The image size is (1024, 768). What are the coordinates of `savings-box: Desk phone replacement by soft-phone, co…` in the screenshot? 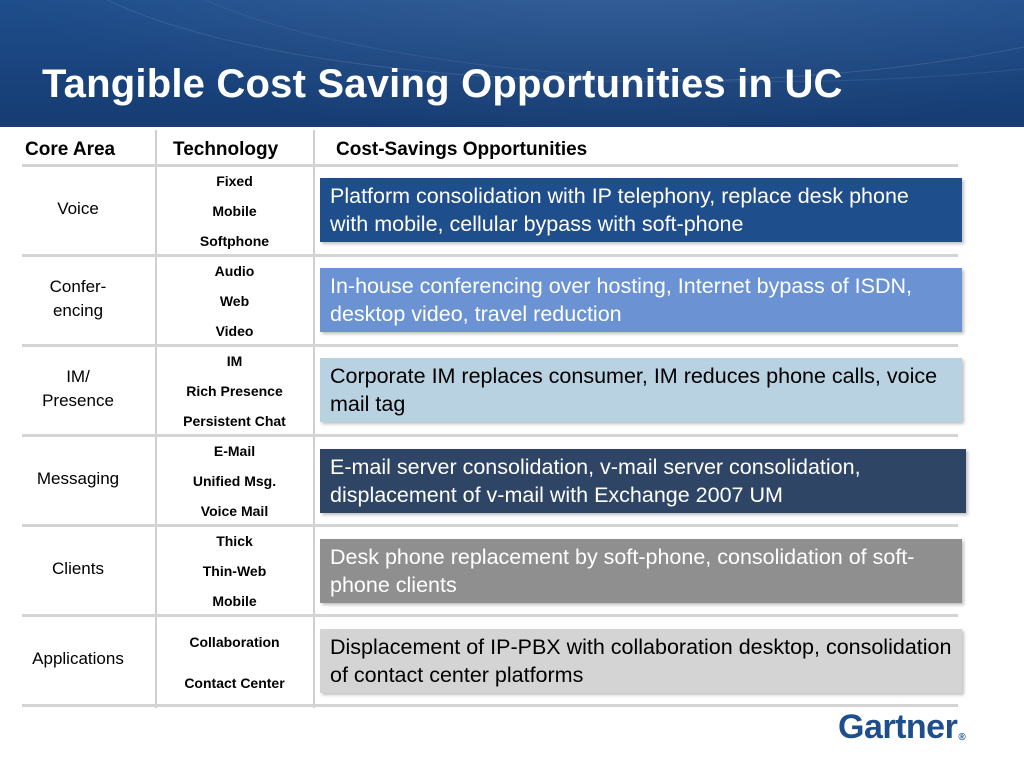 It's located at (641, 571).